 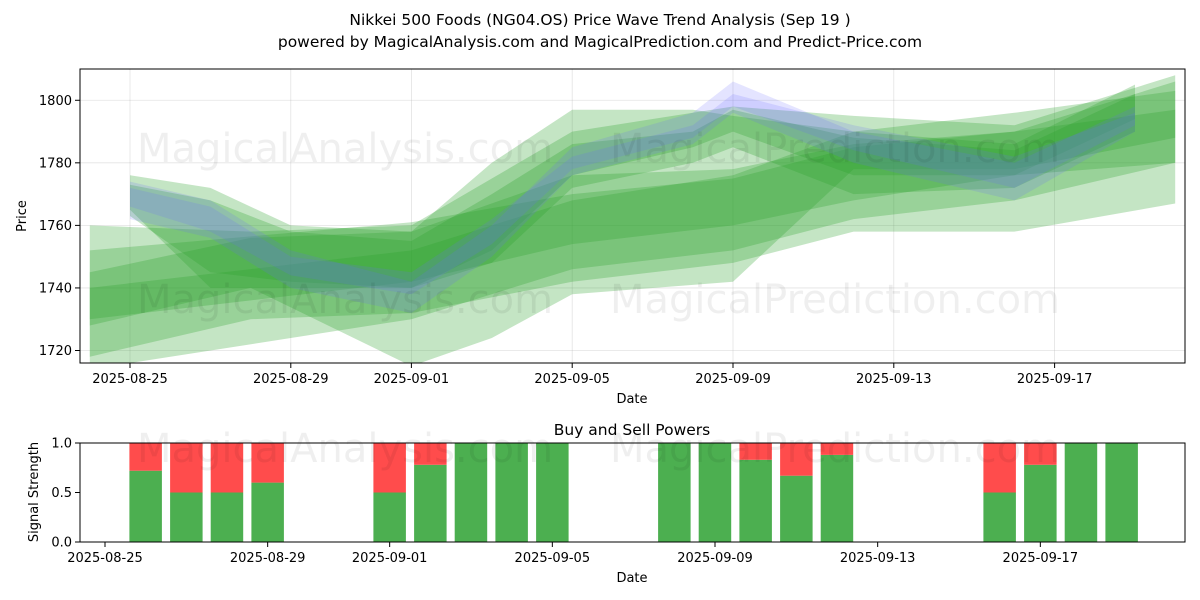 What do you see at coordinates (345, 449) in the screenshot?
I see `watermark-analysis-bottom: MagicalAnalysis.com` at bounding box center [345, 449].